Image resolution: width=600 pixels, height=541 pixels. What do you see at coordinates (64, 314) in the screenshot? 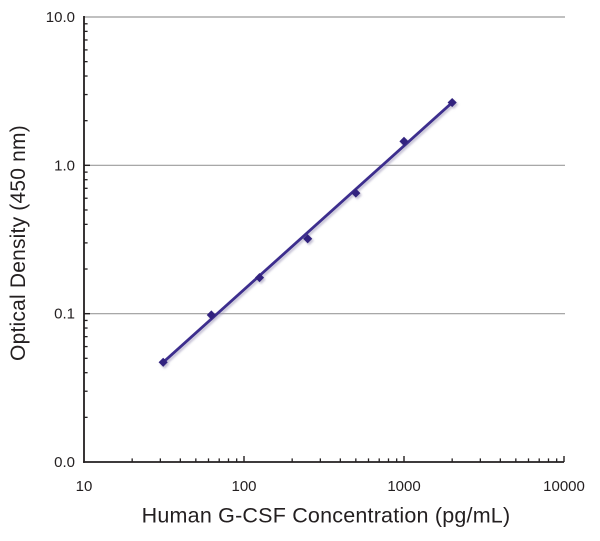
I see `y-tick-label: 0.1` at bounding box center [64, 314].